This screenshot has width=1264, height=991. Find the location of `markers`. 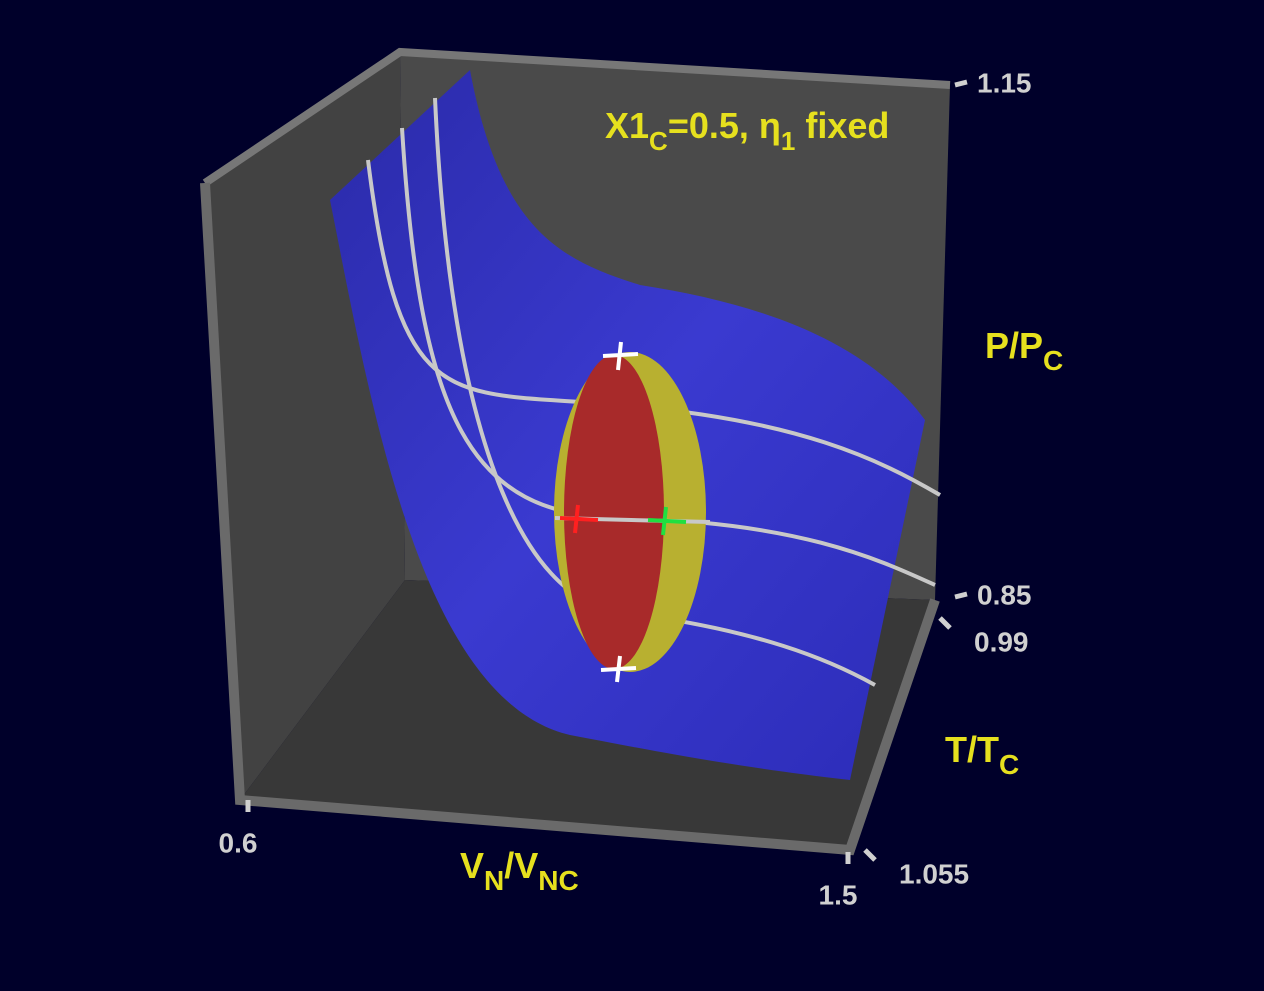

markers is located at coordinates (623, 512).